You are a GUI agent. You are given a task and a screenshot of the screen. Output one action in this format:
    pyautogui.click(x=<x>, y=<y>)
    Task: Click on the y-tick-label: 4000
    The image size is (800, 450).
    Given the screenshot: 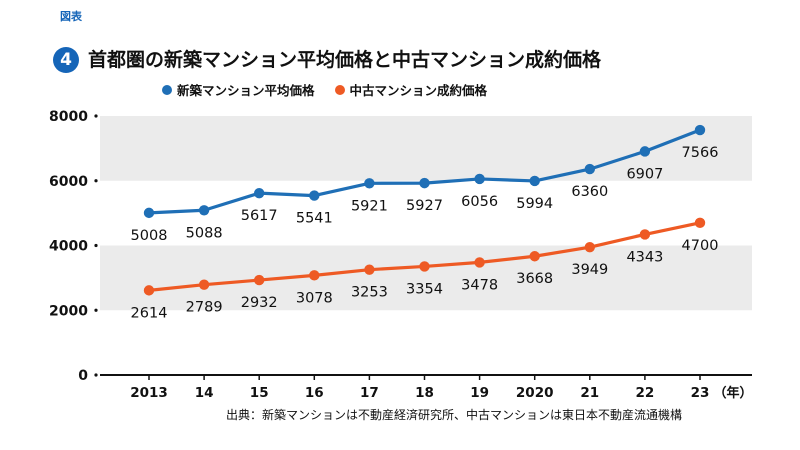 What is the action you would take?
    pyautogui.click(x=68, y=247)
    